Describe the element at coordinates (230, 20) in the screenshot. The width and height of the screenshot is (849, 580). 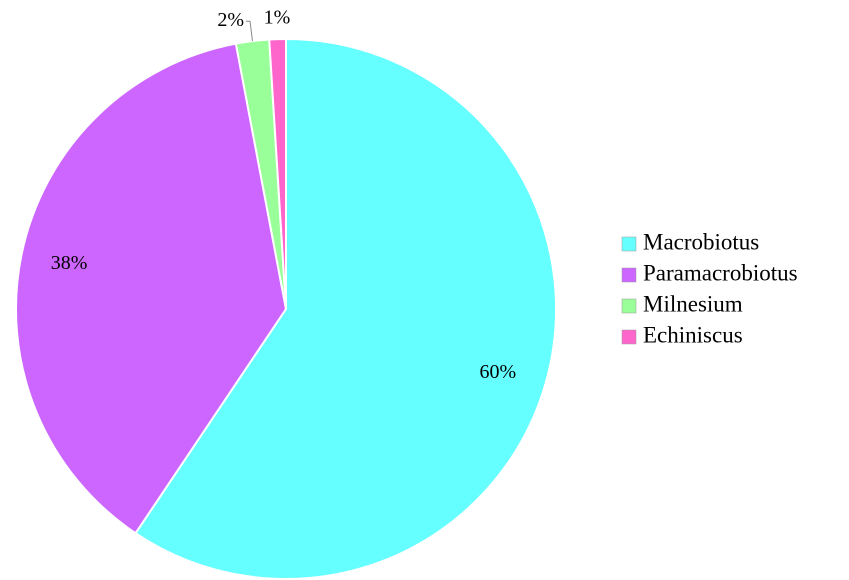
I see `slice-label: 2%` at that location.